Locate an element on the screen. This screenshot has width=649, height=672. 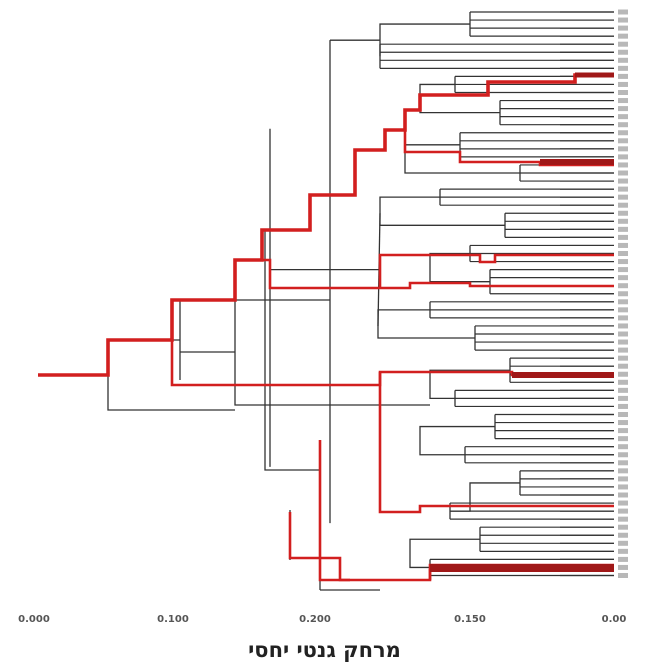
axis-tick-label: 0.00 is located at coordinates (614, 619).